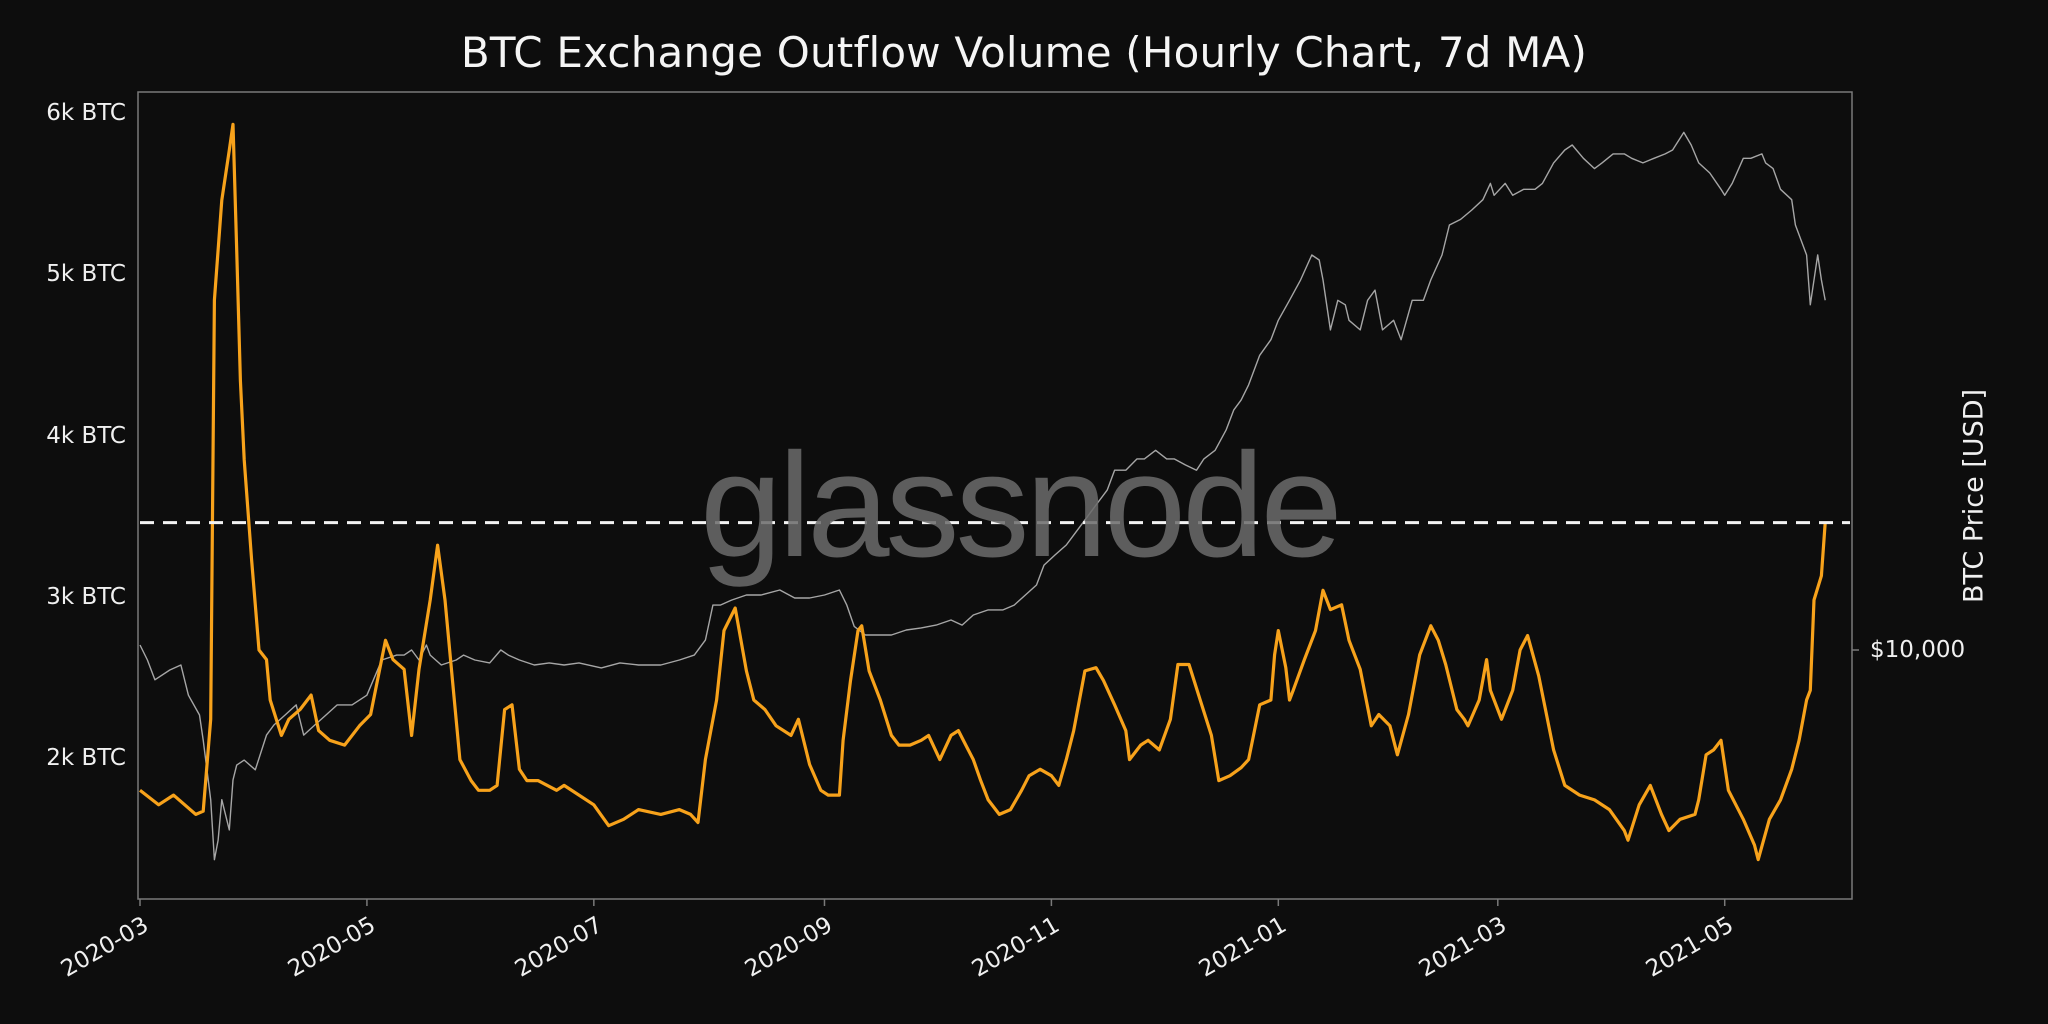 The width and height of the screenshot is (2048, 1024). What do you see at coordinates (86, 435) in the screenshot?
I see `y-tick-label: 4k BTC` at bounding box center [86, 435].